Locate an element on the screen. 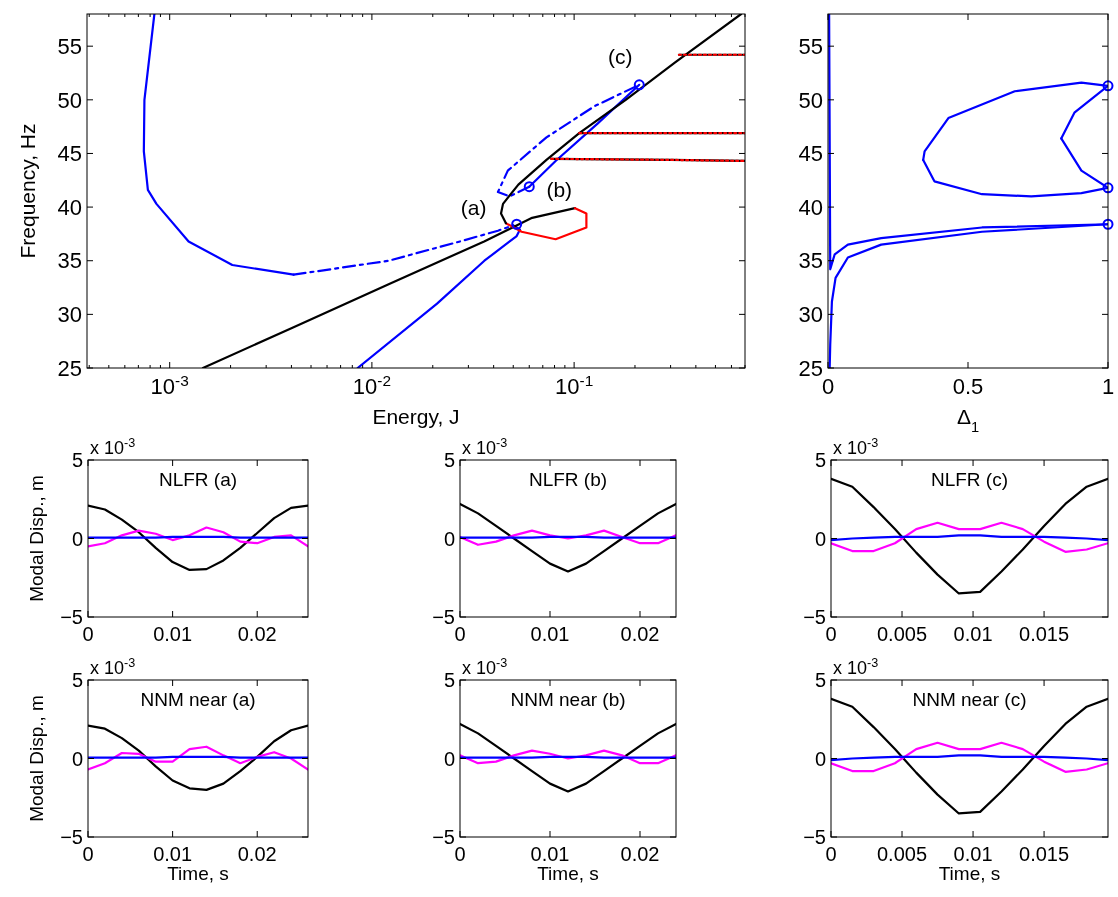 The image size is (1118, 897). text: NNM near (b) is located at coordinates (568, 699).